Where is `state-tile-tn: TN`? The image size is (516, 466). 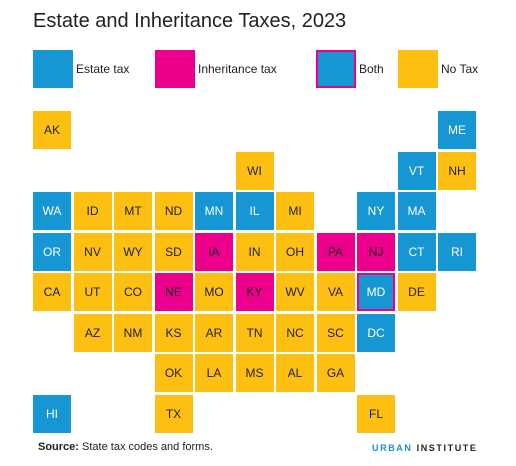
state-tile-tn: TN is located at coordinates (254, 332).